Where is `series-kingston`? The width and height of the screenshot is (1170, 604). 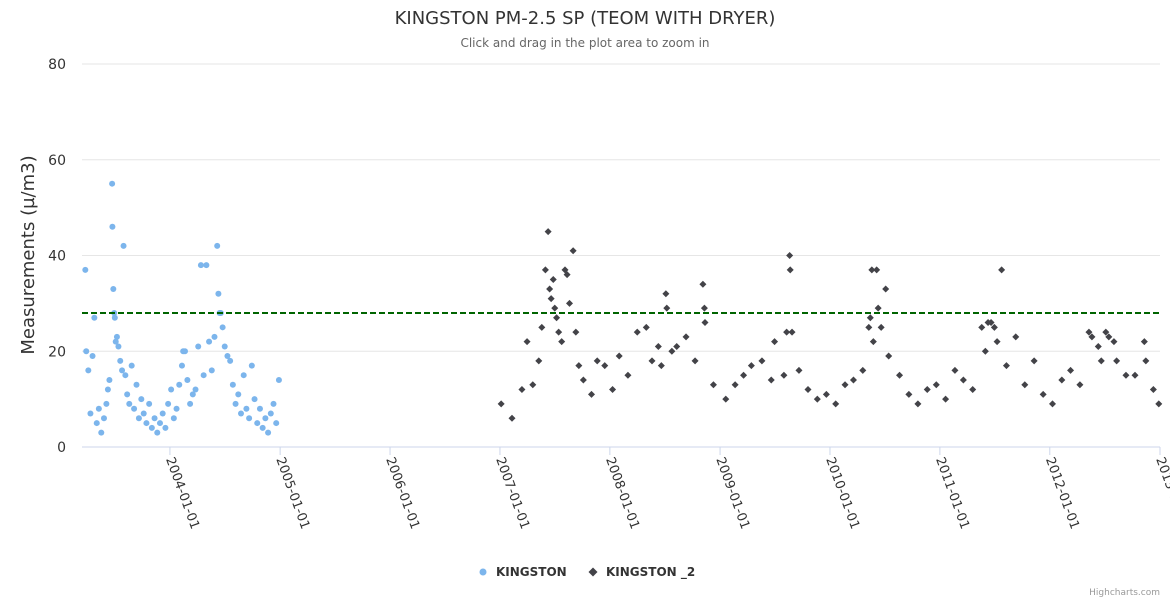 series-kingston is located at coordinates (182, 308).